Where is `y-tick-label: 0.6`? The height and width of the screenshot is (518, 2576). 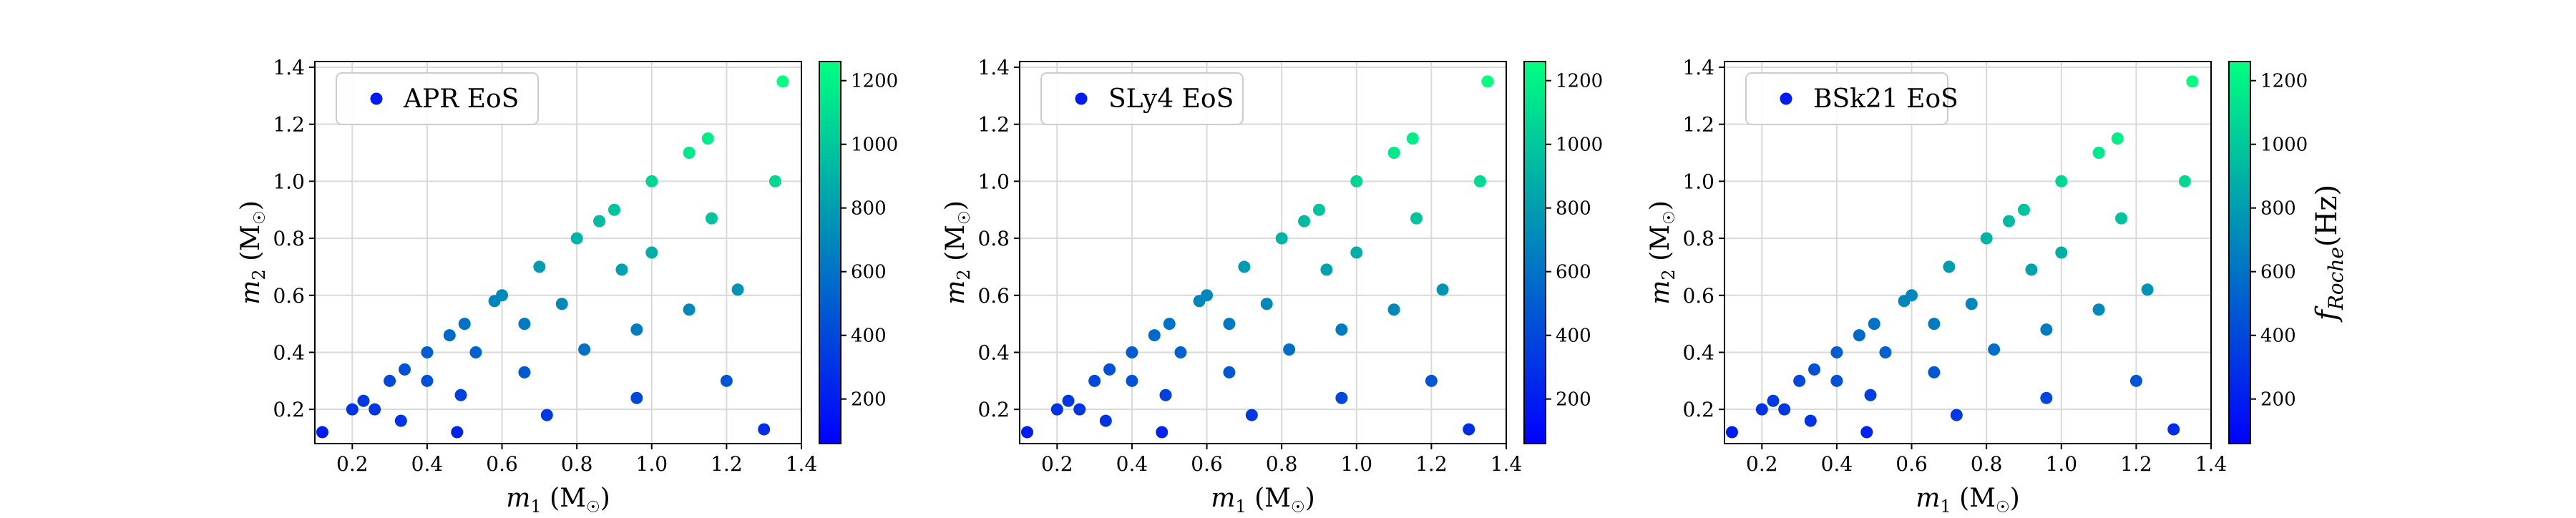
y-tick-label: 0.6 is located at coordinates (993, 296).